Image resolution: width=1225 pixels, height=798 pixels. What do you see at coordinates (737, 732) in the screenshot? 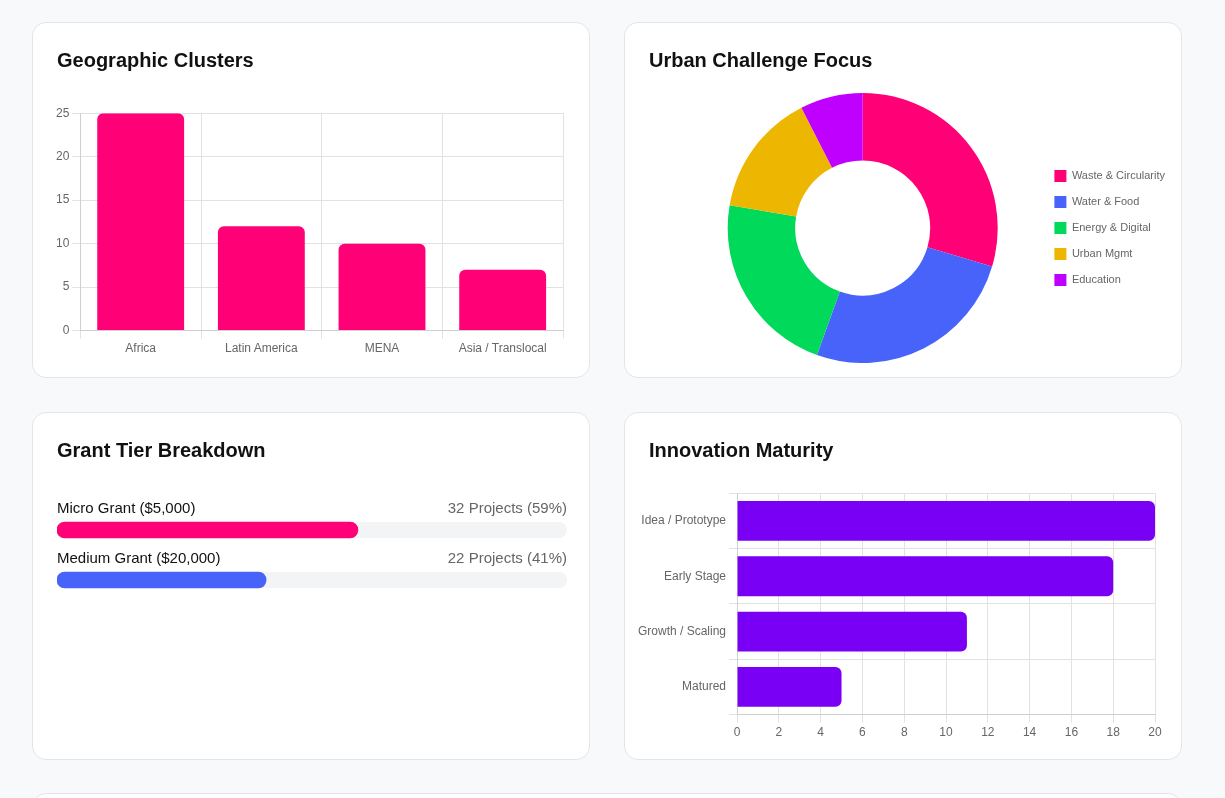
I see `x-tick-label: 0` at bounding box center [737, 732].